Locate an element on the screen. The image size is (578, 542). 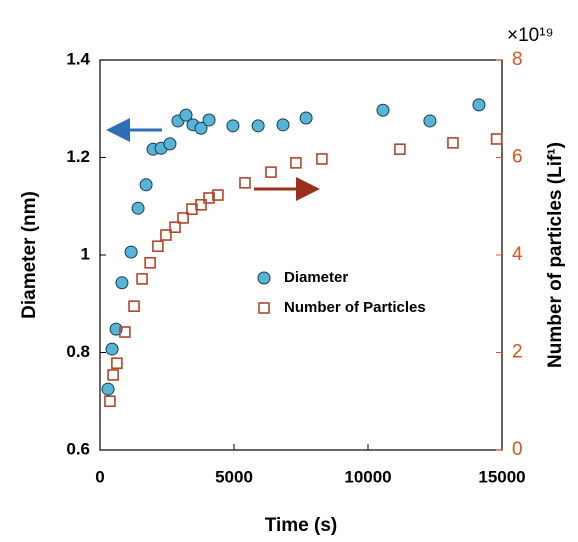
y-tick-label: 1.2 is located at coordinates (78, 156).